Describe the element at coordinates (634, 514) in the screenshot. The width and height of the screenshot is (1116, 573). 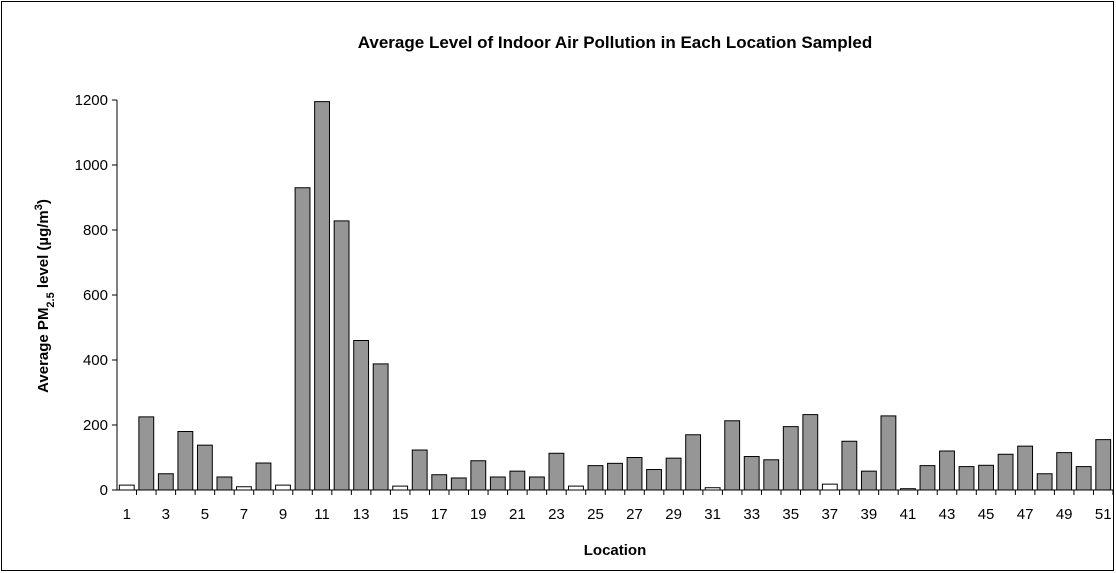
I see `x-tick-label: 27` at that location.